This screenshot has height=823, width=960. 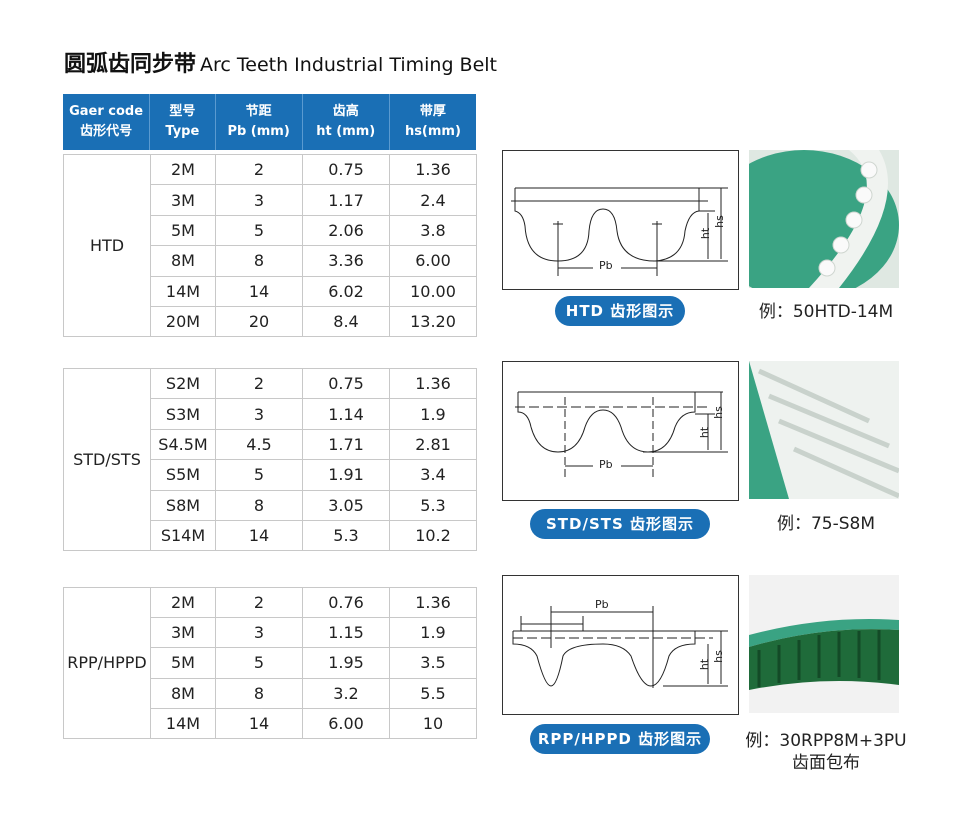 What do you see at coordinates (826, 752) in the screenshot?
I see `rpp-example: 例：30RPP8M+3PU 齿面包布` at bounding box center [826, 752].